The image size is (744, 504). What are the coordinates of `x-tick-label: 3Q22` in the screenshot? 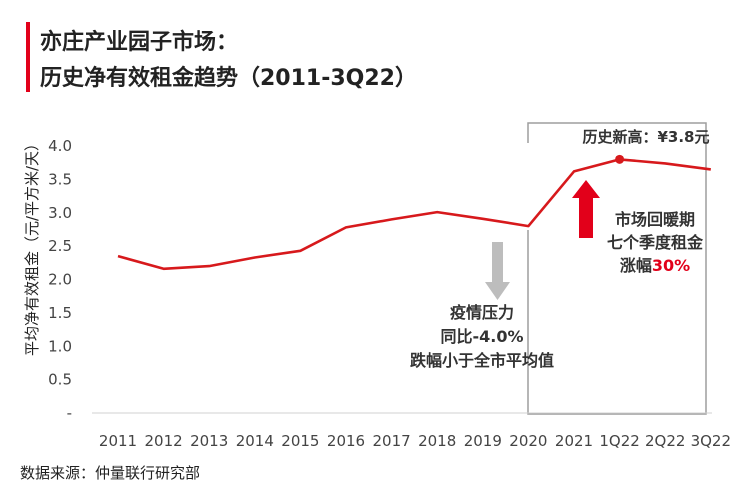 It's located at (711, 441).